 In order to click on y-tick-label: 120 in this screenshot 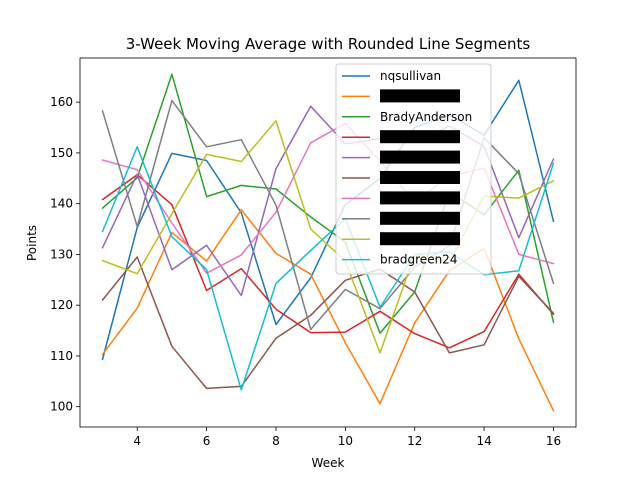, I will do `click(61, 305)`.